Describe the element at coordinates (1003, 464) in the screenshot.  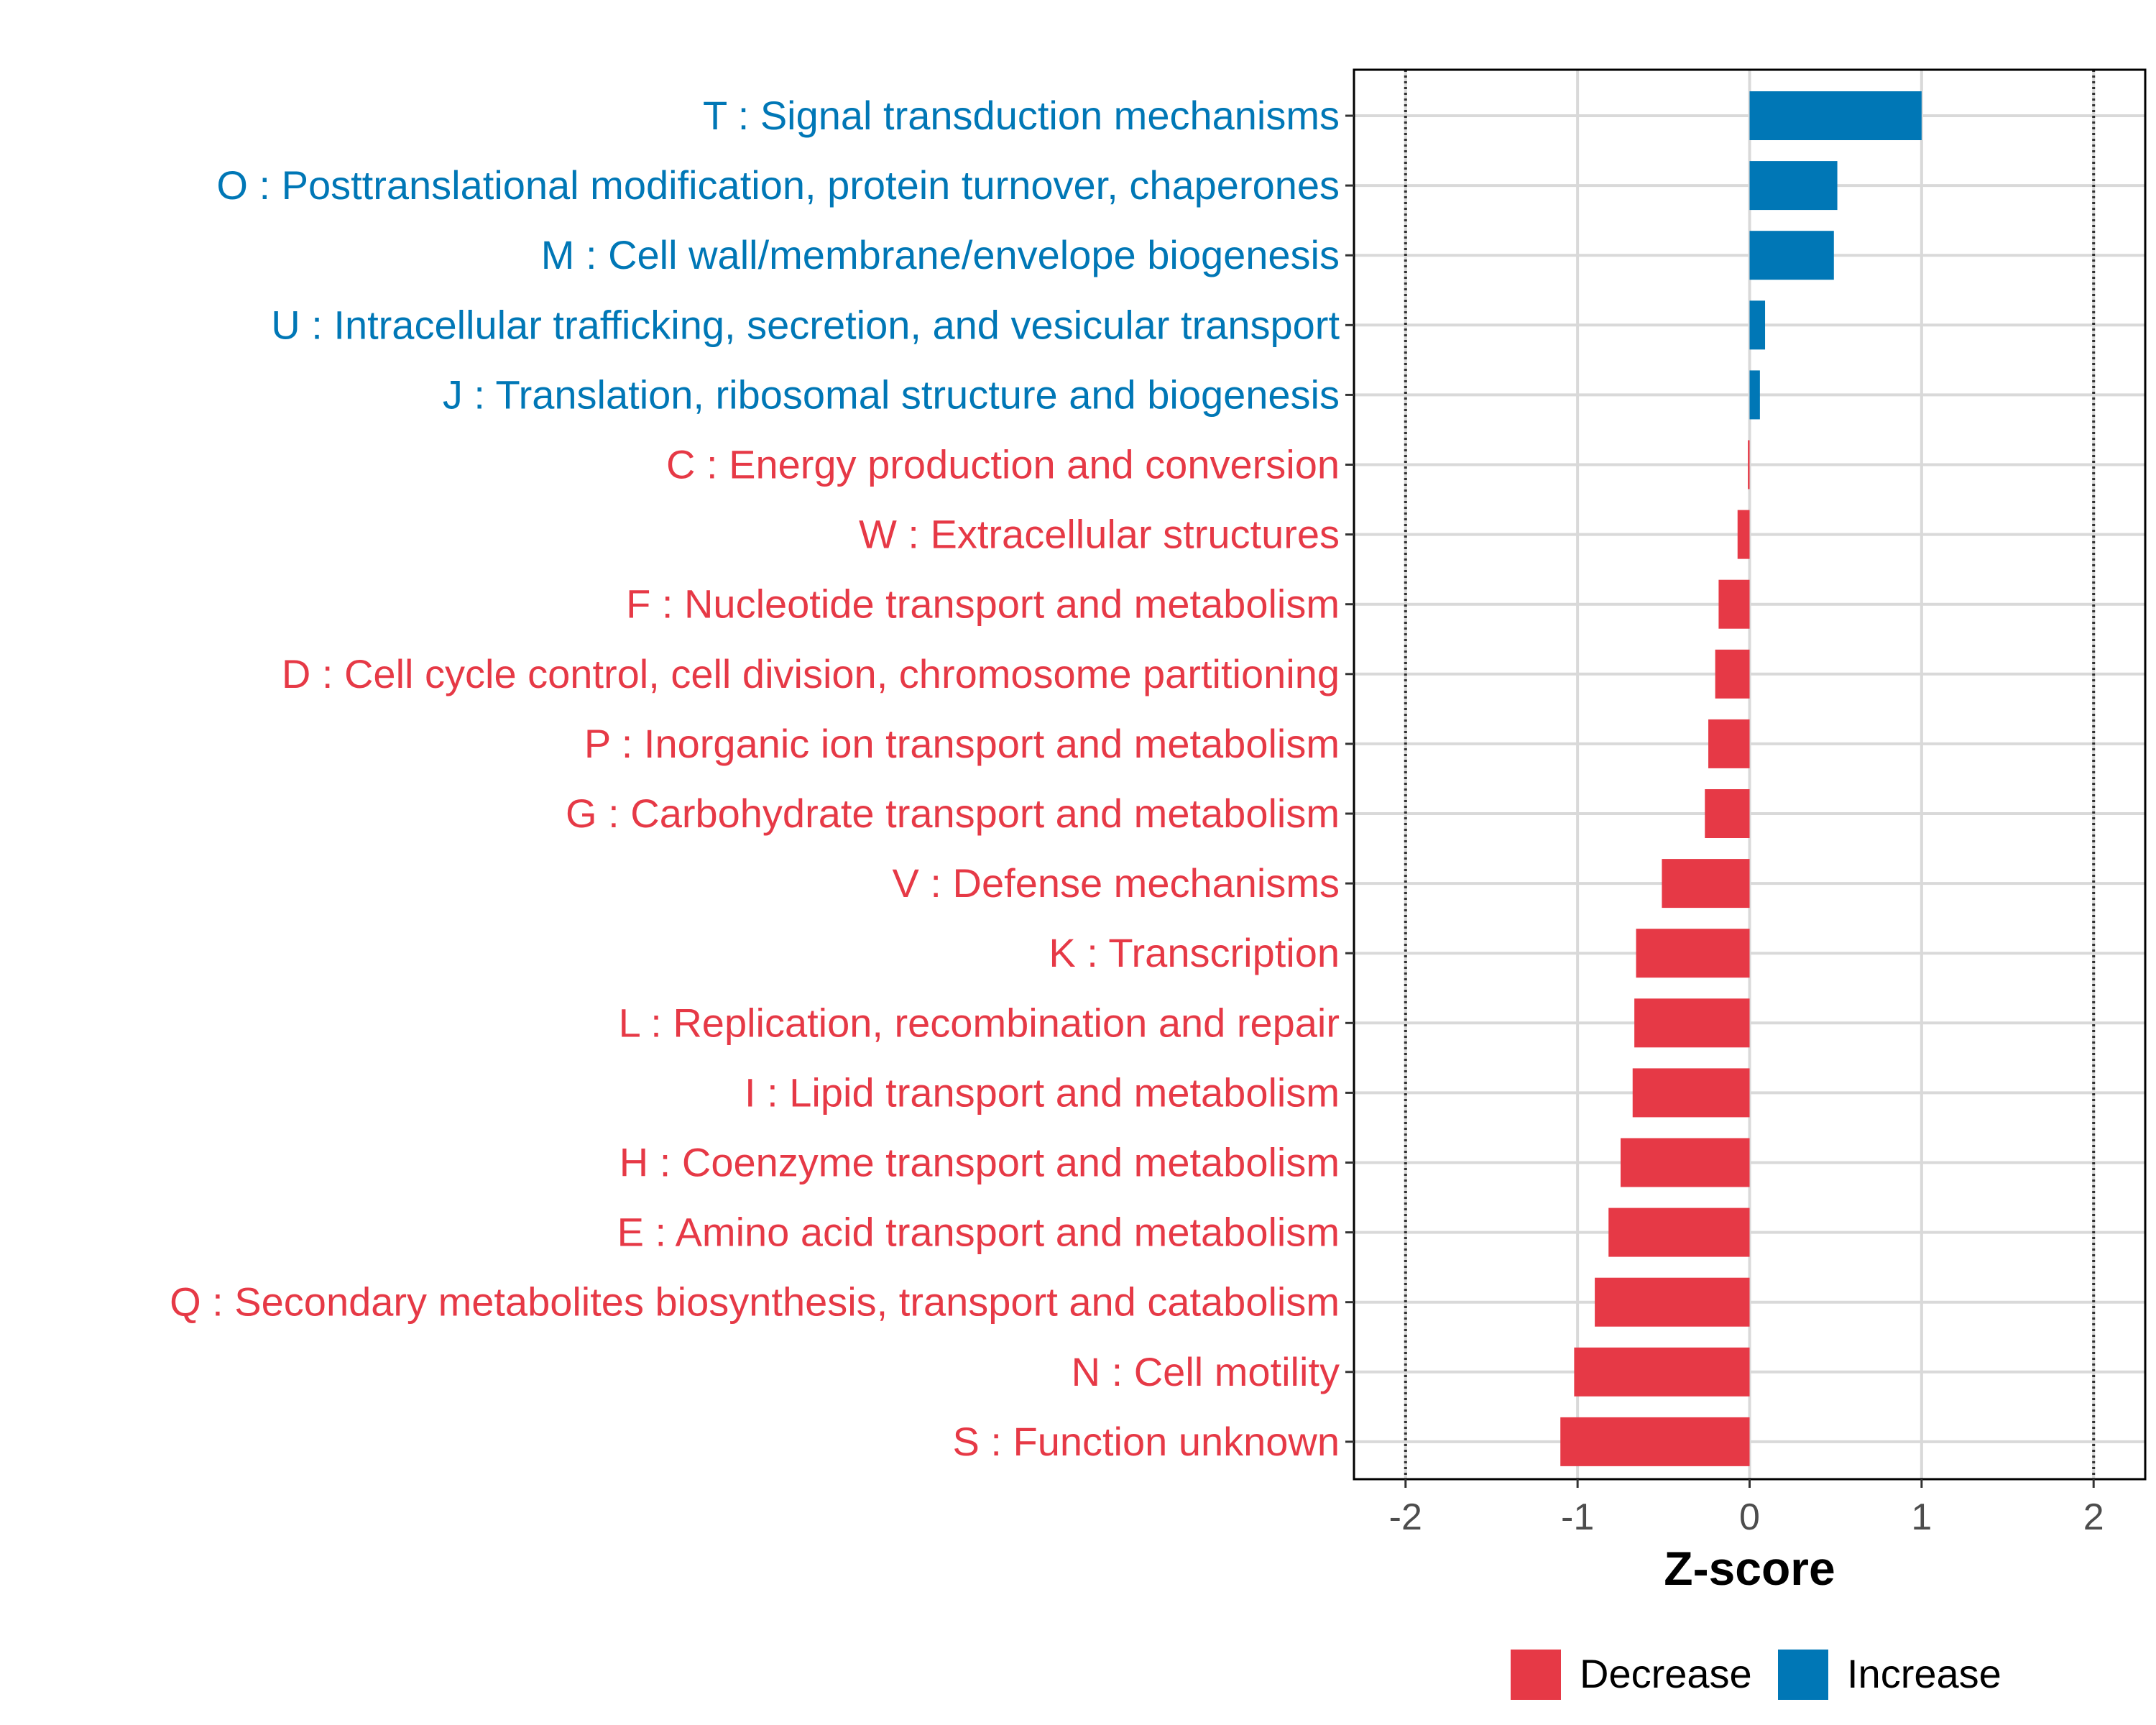
I see `category-label: C : Energy production and conversion` at that location.